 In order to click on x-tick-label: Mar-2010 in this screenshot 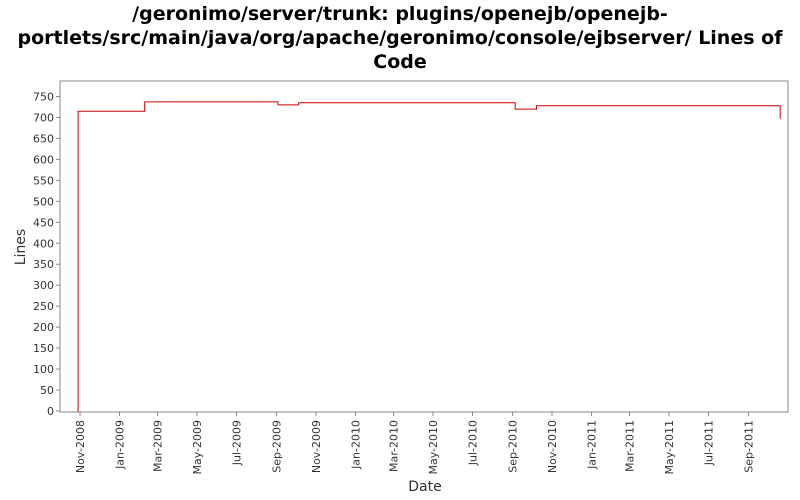, I will do `click(394, 446)`.